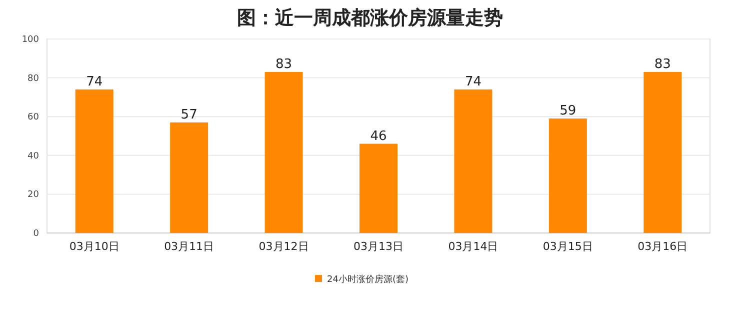  I want to click on data-label: 46, so click(378, 136).